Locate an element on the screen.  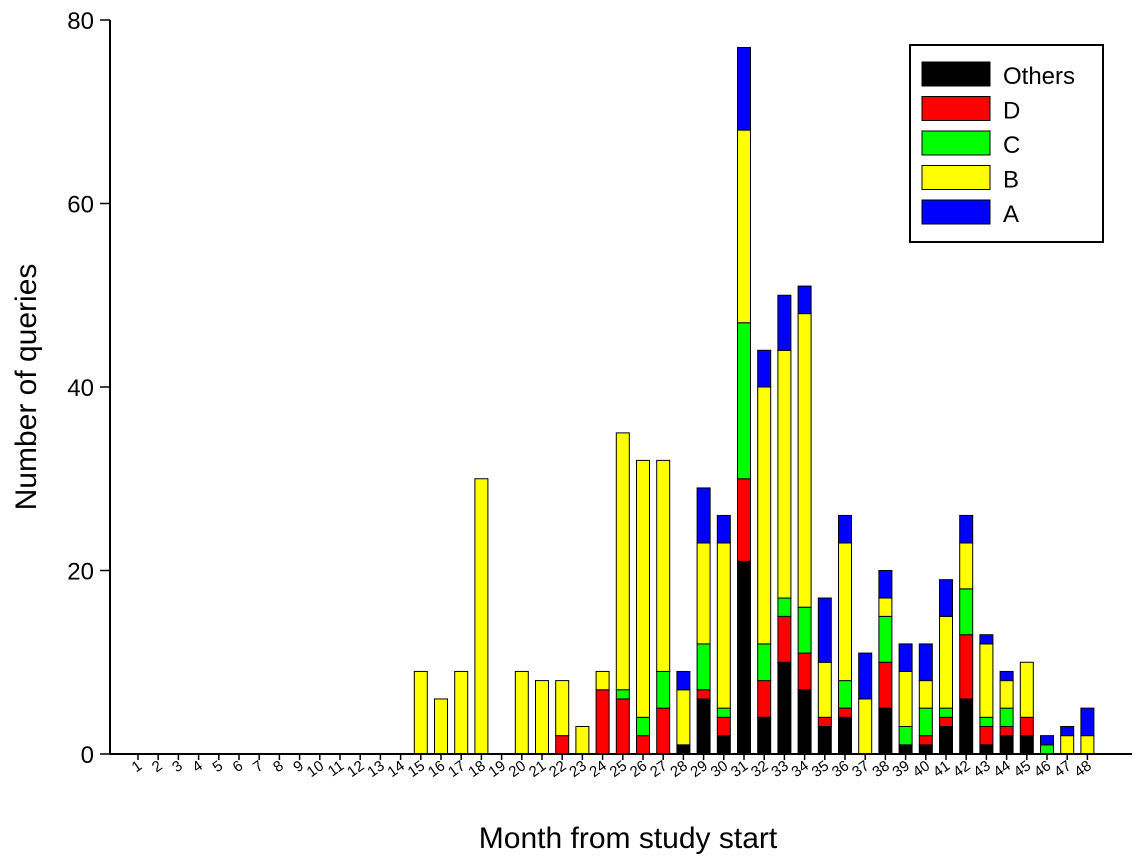
x-tick-label: 13 is located at coordinates (375, 768).